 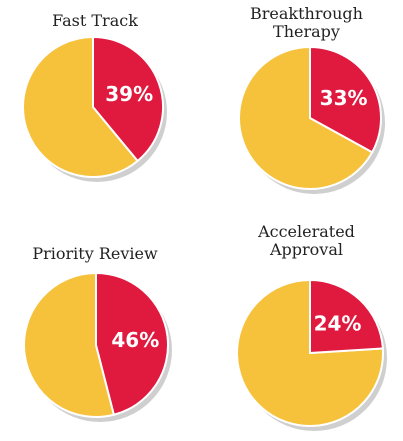 I want to click on chart-title-line: Accelerated, so click(x=306, y=231).